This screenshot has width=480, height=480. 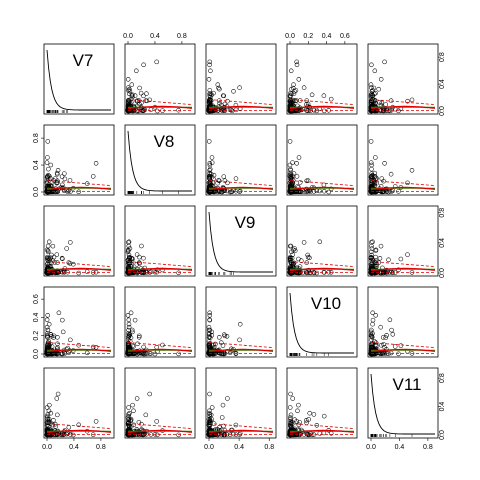 I want to click on top-axis-V8: 0.0 0.4 0.8, so click(x=155, y=38).